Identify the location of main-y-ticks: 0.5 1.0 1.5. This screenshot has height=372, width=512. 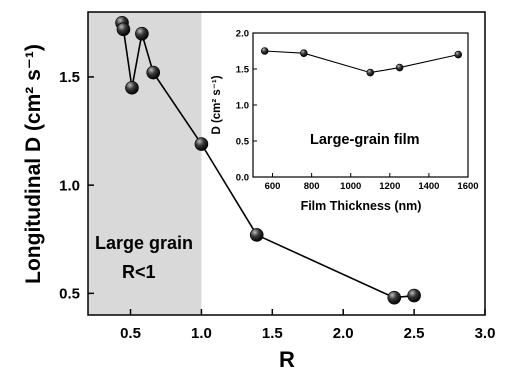
(76, 186).